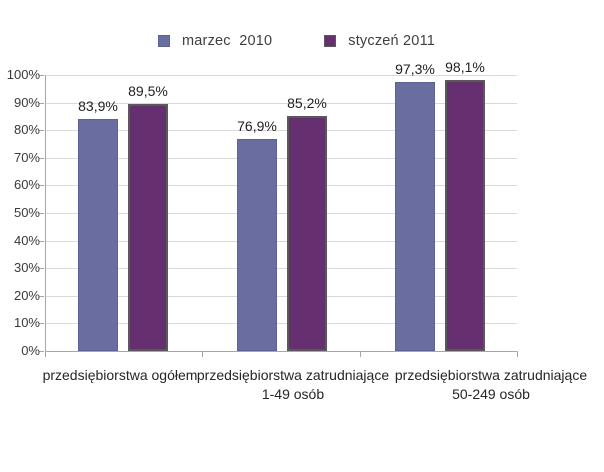 The height and width of the screenshot is (472, 604). What do you see at coordinates (227, 41) in the screenshot?
I see `legend-label-marzec-2010: marzec 2010` at bounding box center [227, 41].